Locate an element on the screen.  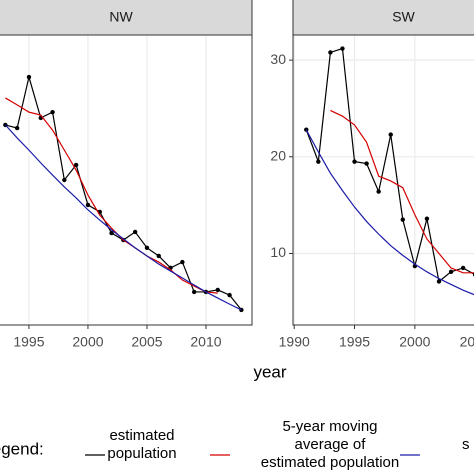
x-tick-label: 2010 is located at coordinates (205, 342).